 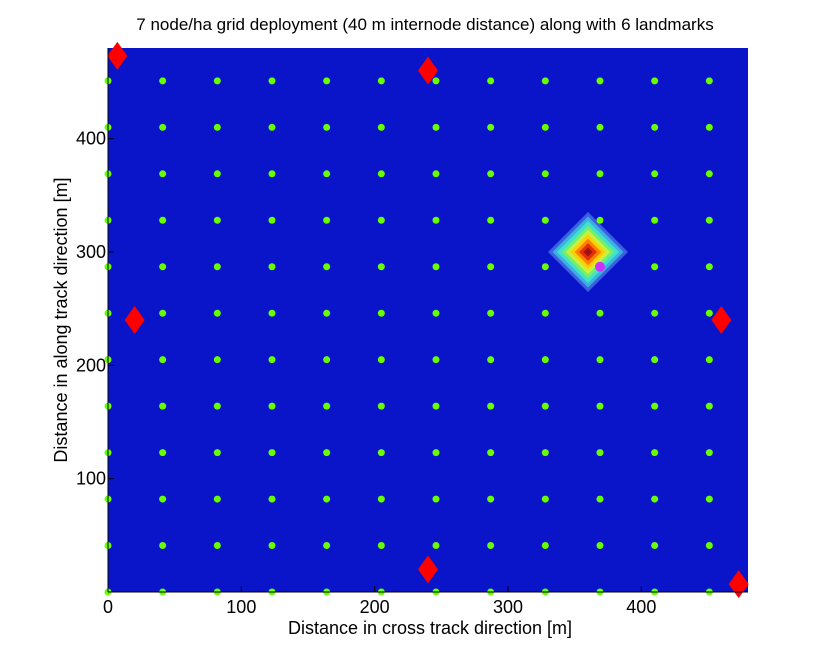 I want to click on density-contour, so click(x=588, y=252).